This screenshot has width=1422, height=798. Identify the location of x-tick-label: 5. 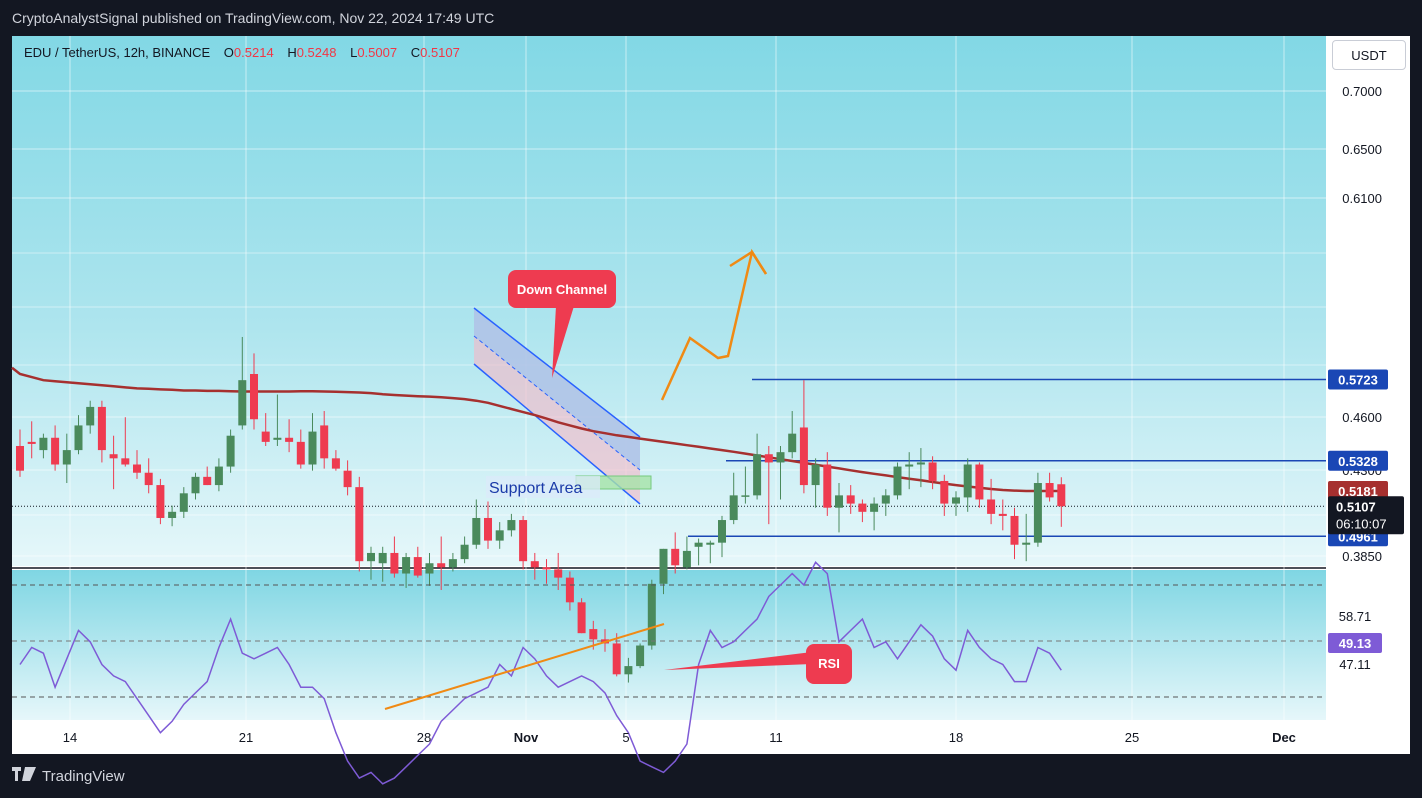
(625, 737).